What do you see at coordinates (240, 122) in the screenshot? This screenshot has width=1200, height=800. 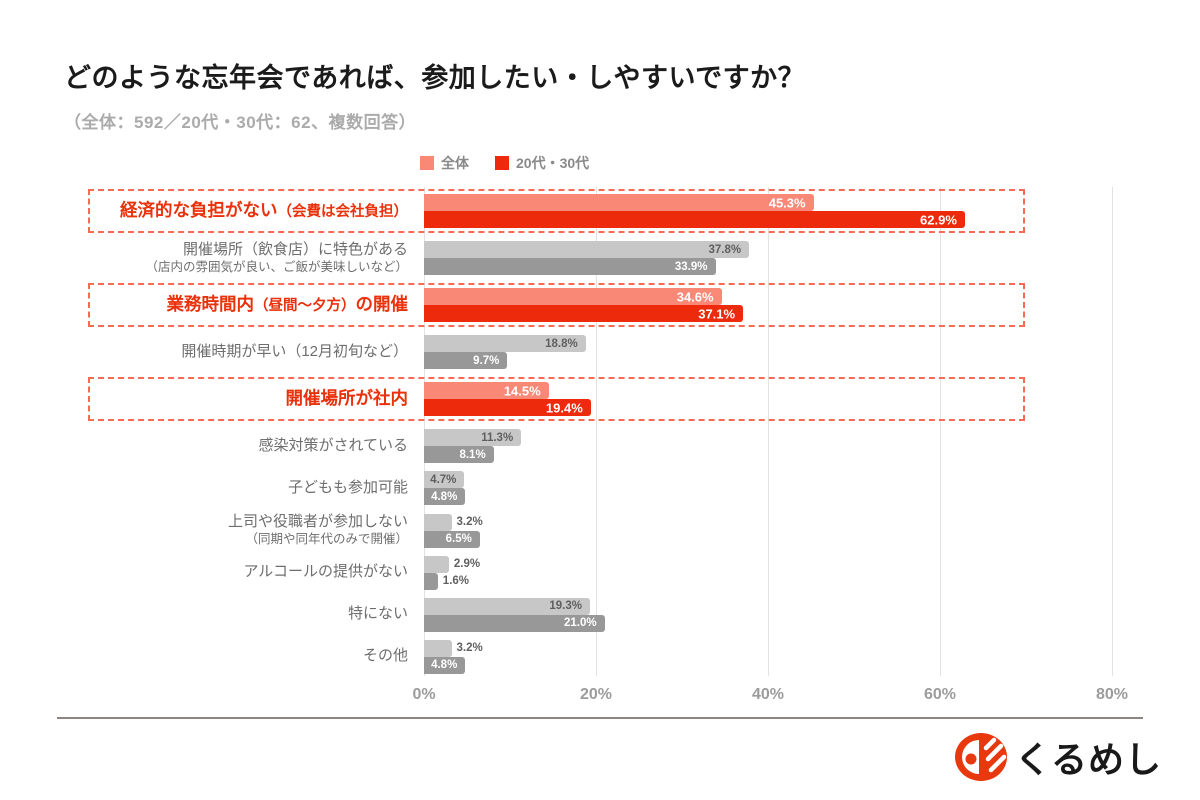 I see `survey-sample-note: （全体：592／20代・30代：62、複数回答）` at bounding box center [240, 122].